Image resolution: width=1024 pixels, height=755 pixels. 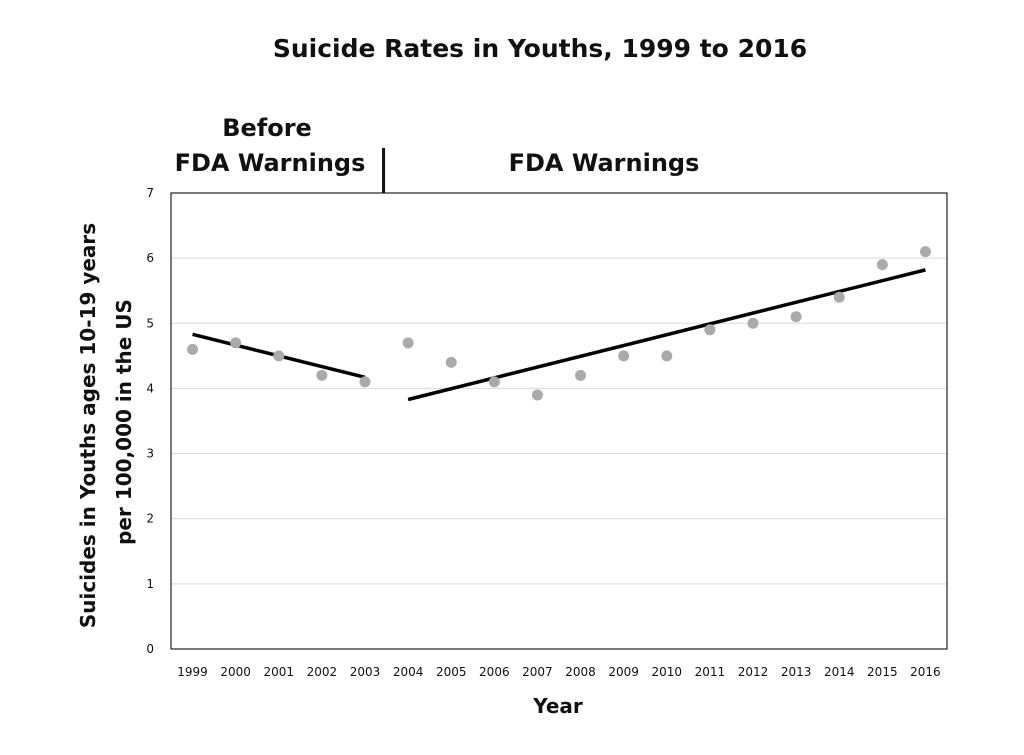 I want to click on x-tick-label: 2005, so click(x=451, y=672).